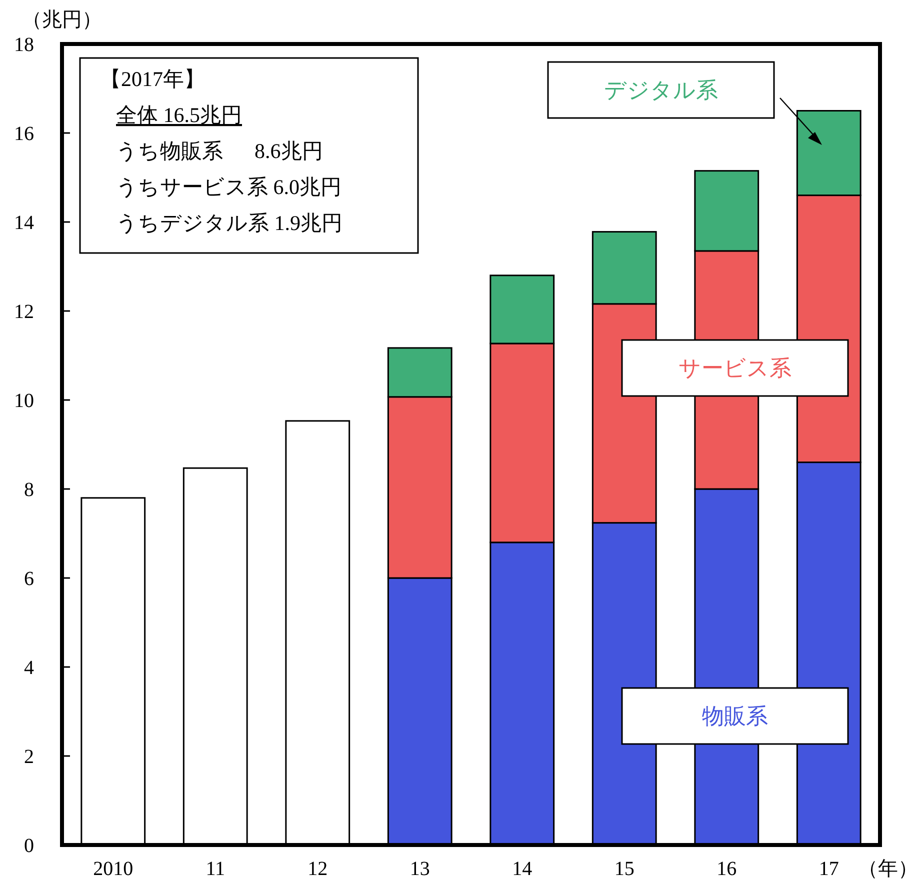 Image resolution: width=920 pixels, height=885 pixels. Describe the element at coordinates (62, 20) in the screenshot. I see `y-axis-title: （兆円）` at that location.